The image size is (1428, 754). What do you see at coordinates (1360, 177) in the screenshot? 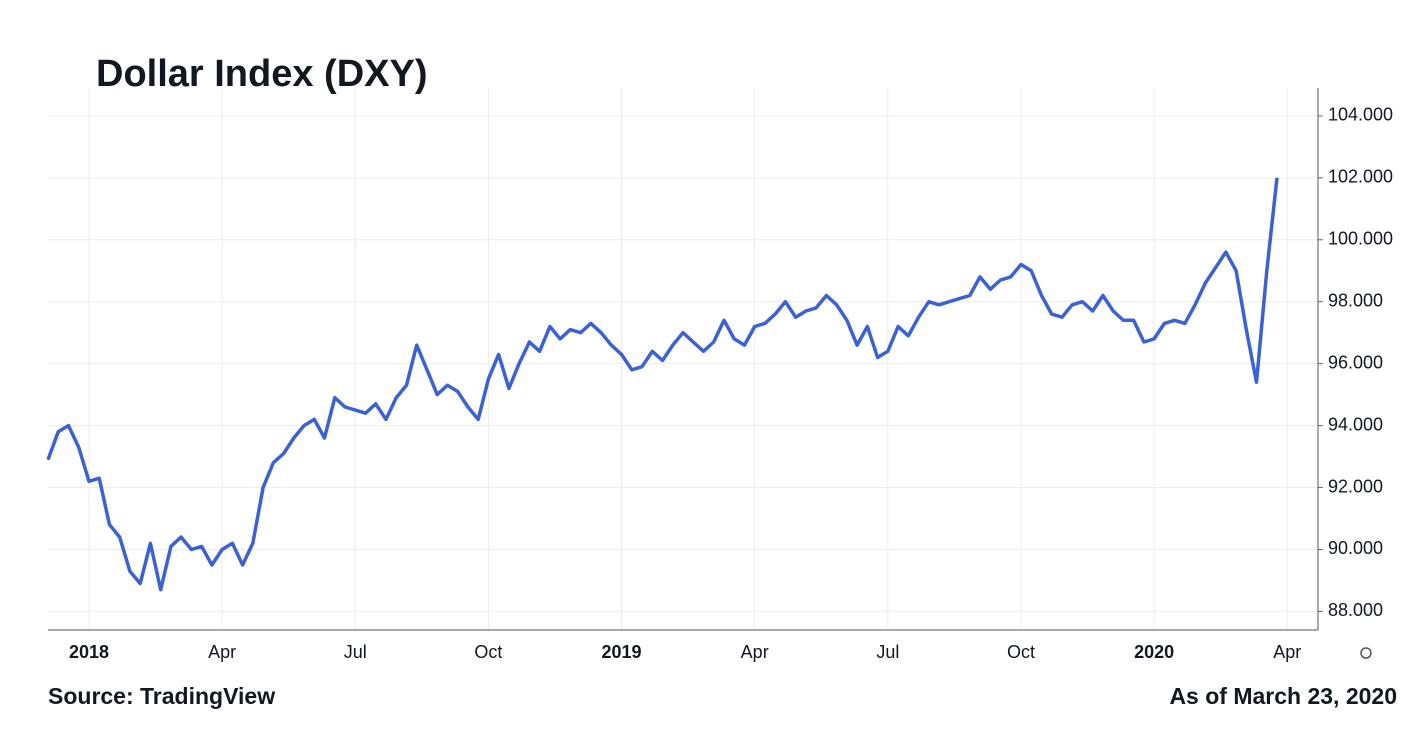
I see `y-tick-label: 102.000` at bounding box center [1360, 177].